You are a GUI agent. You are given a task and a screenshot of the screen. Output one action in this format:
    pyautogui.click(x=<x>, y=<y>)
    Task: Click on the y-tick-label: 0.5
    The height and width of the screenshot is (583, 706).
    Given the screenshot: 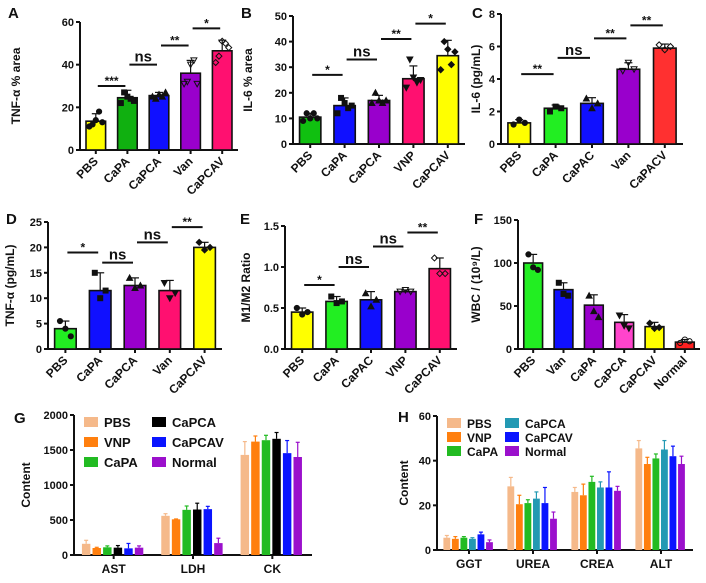 What is the action you would take?
    pyautogui.click(x=271, y=309)
    